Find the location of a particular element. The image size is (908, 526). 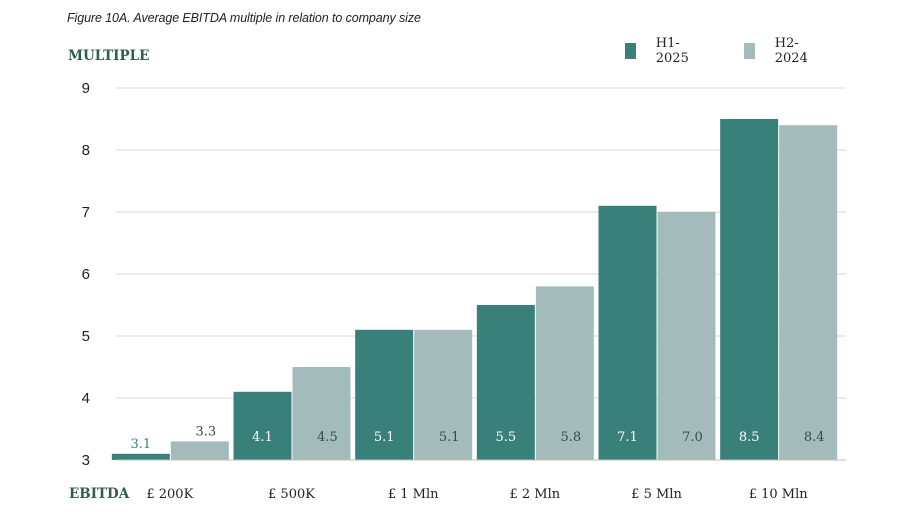

y-tick-label: 8 is located at coordinates (86, 150).